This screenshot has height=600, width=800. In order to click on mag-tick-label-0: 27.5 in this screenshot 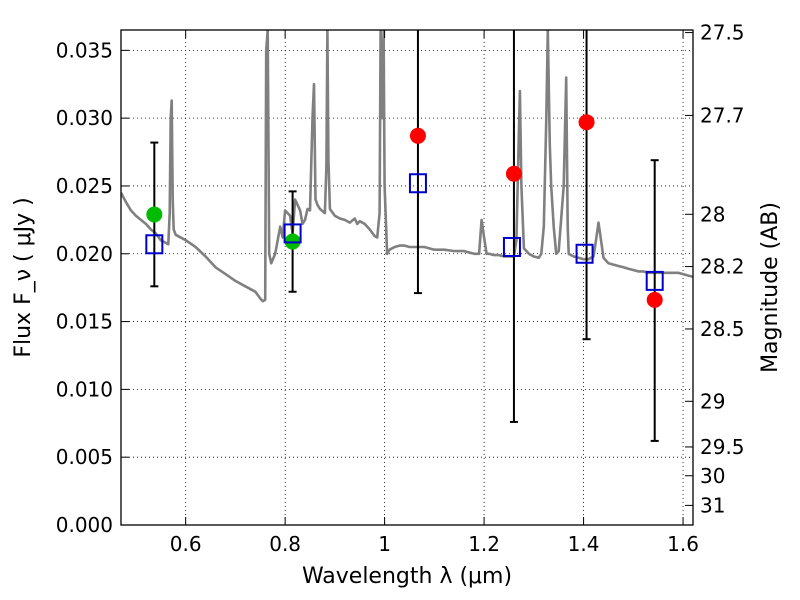, I will do `click(722, 33)`.